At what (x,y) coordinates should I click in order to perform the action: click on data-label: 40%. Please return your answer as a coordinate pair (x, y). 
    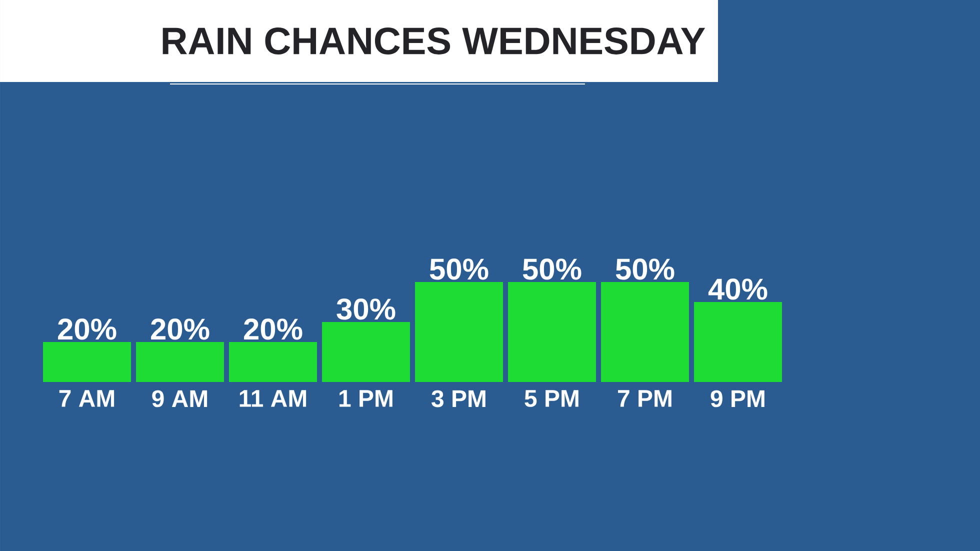
    Looking at the image, I should click on (738, 289).